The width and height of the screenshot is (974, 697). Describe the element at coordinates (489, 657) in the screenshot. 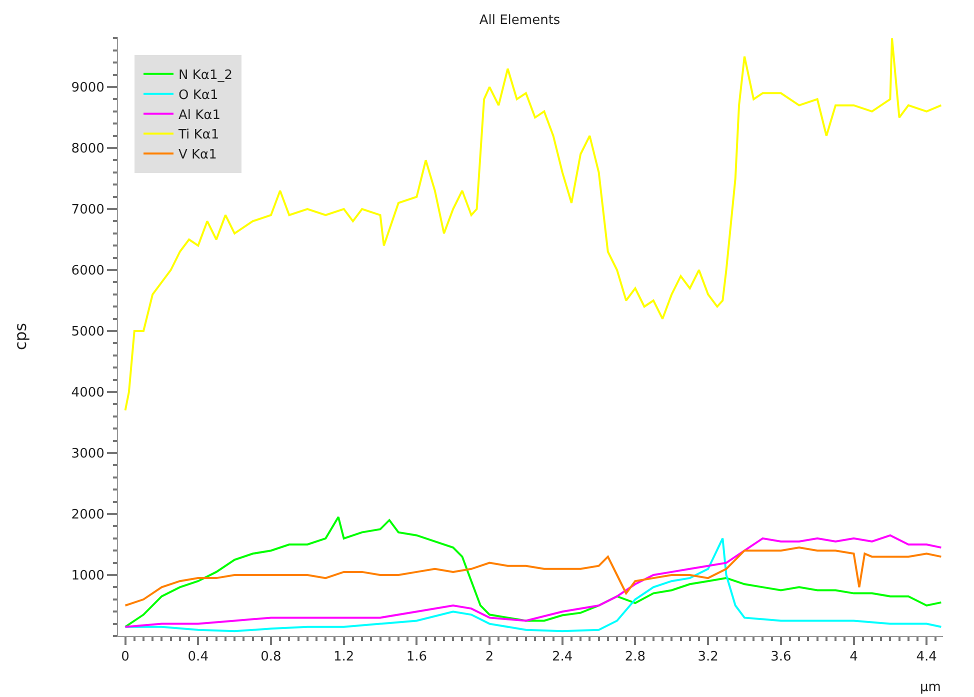

I see `x-tick-label: 2` at that location.